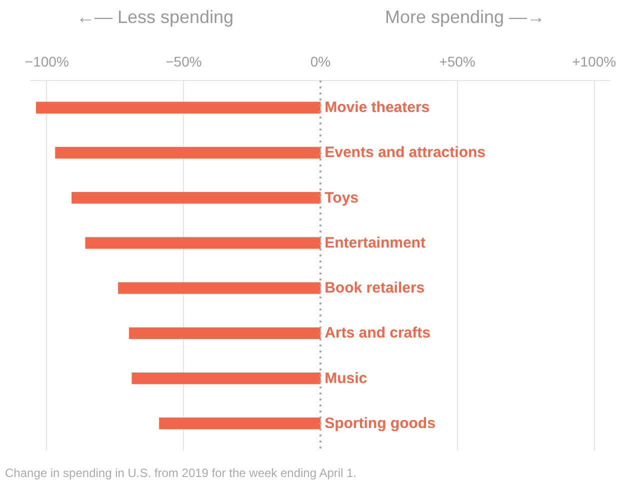  Describe the element at coordinates (457, 62) in the screenshot. I see `x-tick-label: +50%` at that location.